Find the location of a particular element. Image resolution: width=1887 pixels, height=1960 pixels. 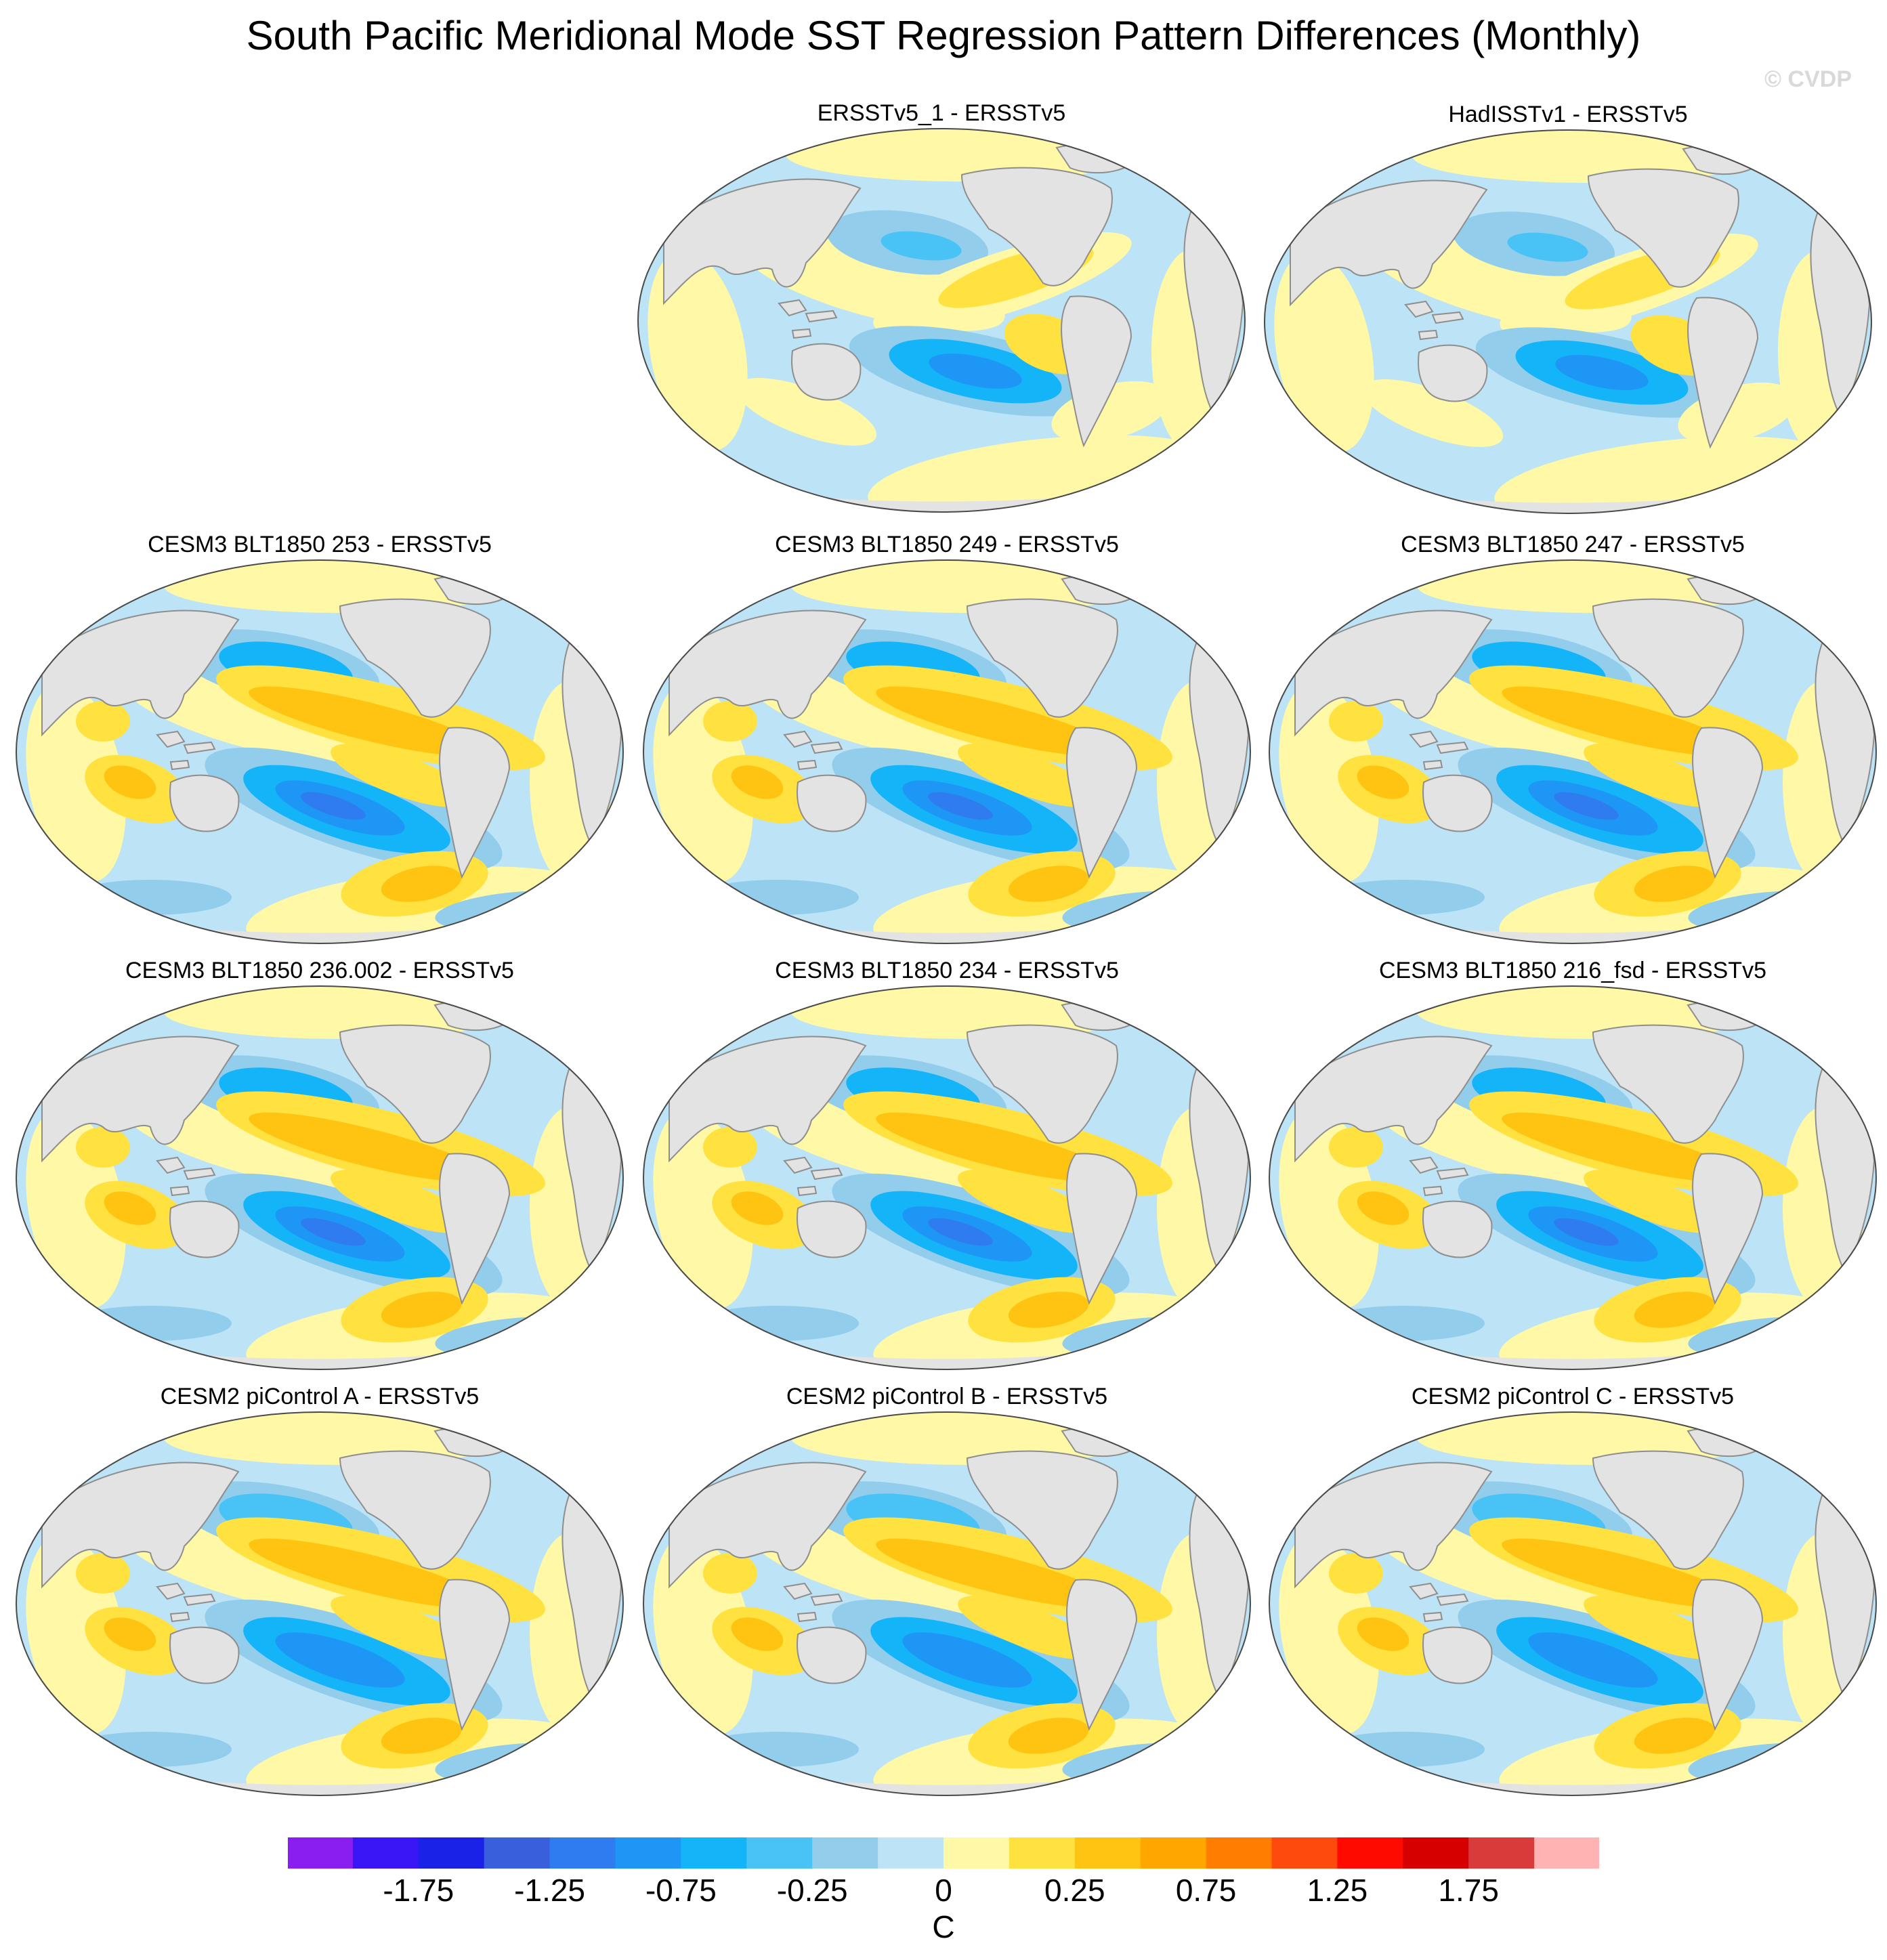

map-panel-8: CESM3 BLT1850 216_fsd - ERSSTv5 is located at coordinates (1572, 1174).